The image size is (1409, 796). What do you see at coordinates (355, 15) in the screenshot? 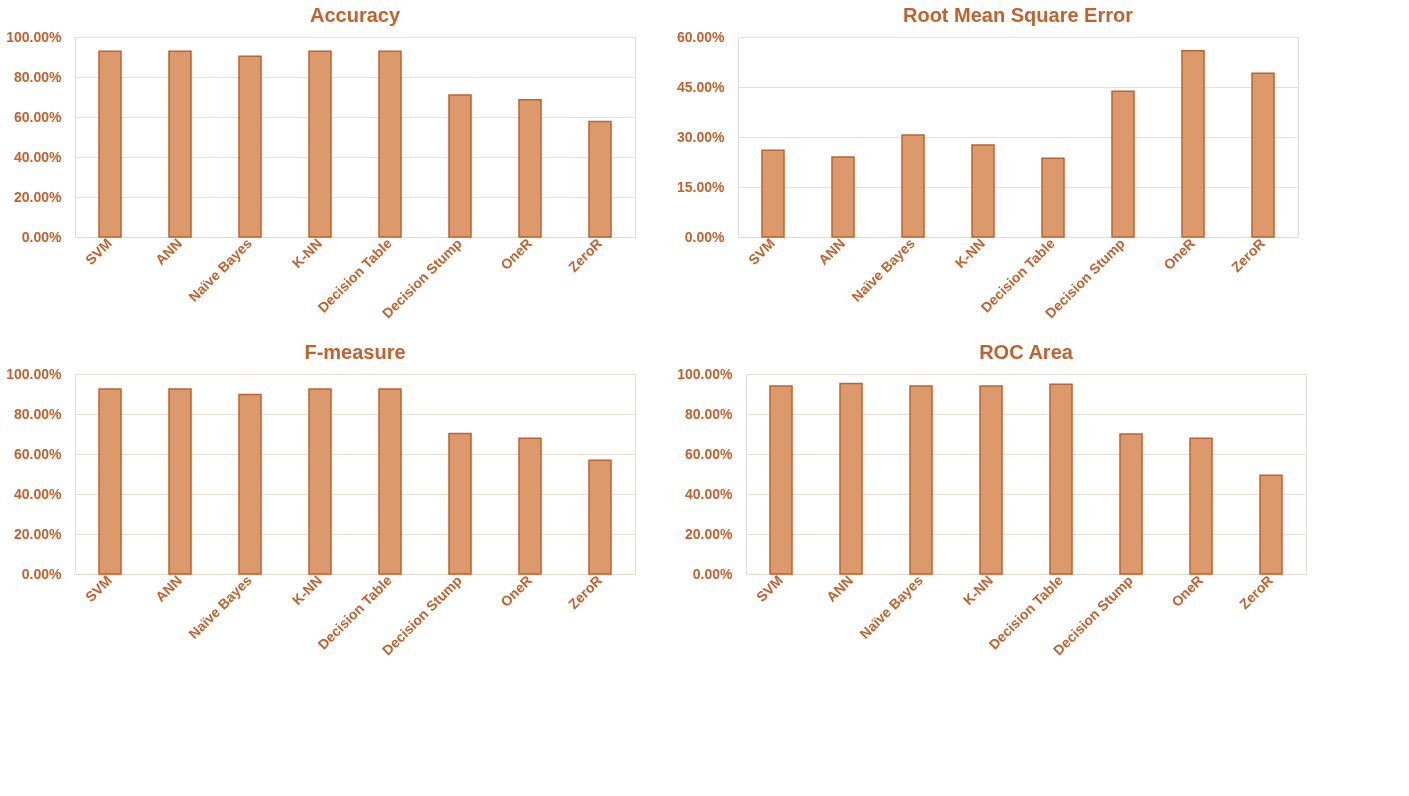
I see `chart-title: Accuracy` at bounding box center [355, 15].